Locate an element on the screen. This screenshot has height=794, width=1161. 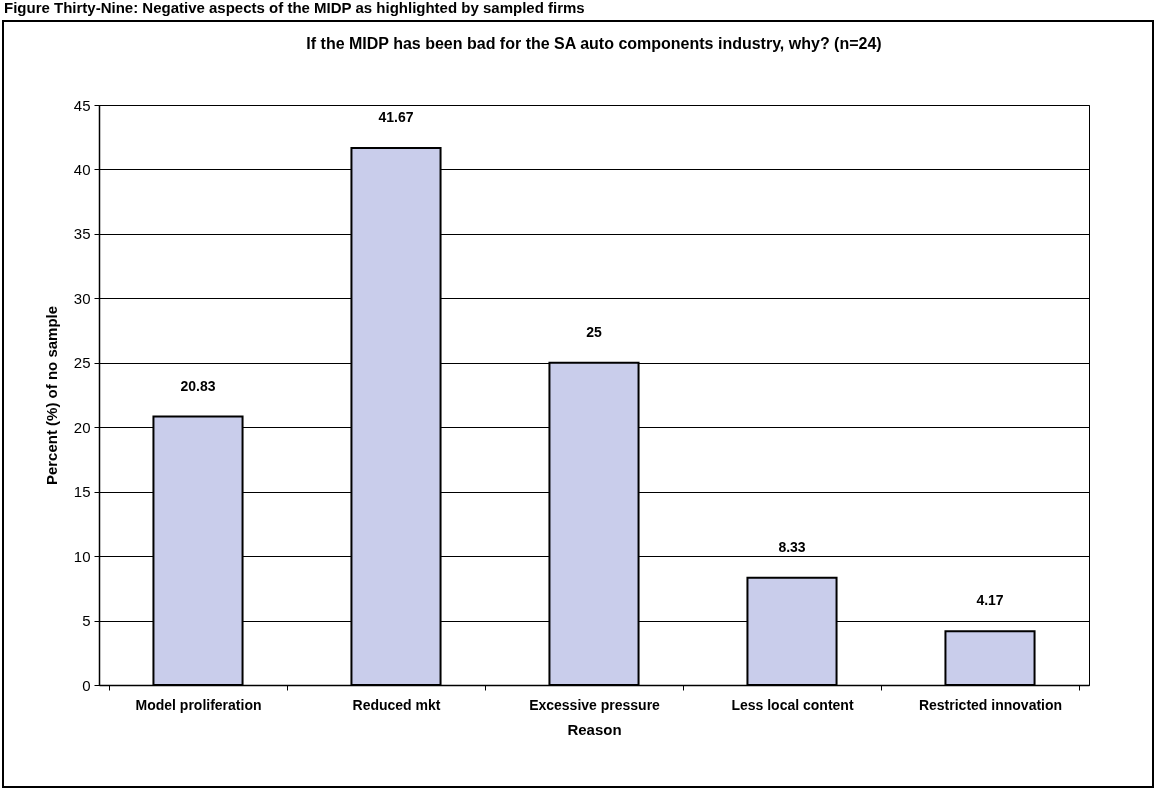
data-label: 4.17 is located at coordinates (990, 600).